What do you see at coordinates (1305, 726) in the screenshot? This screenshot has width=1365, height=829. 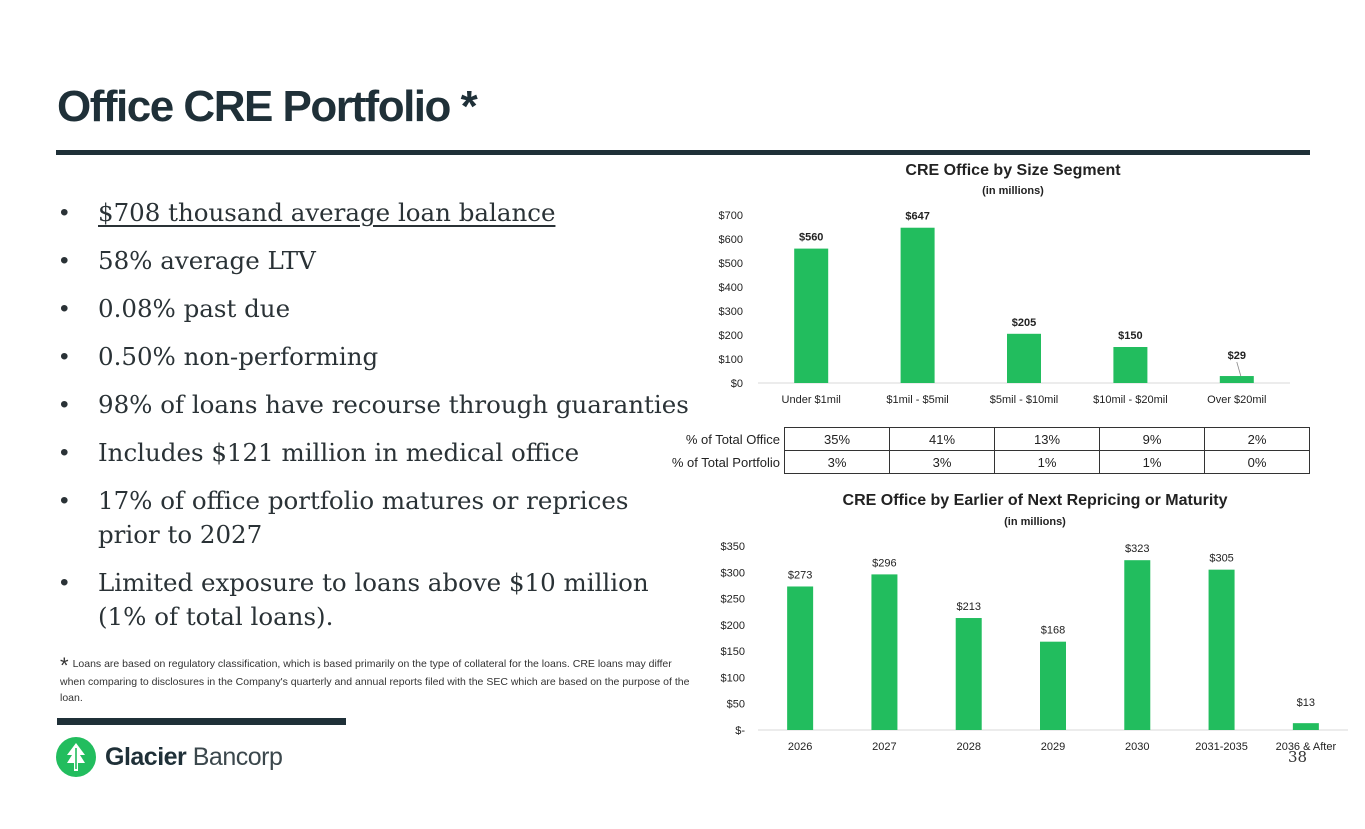 I see `bar-2036-after` at bounding box center [1305, 726].